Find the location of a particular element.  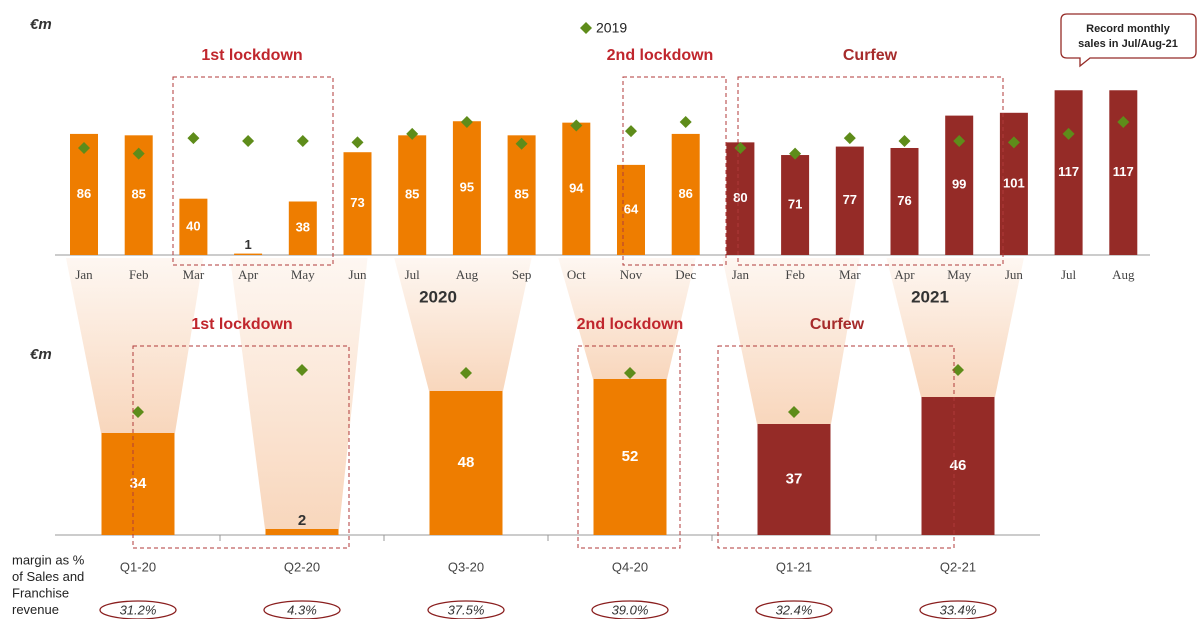

value-label: 37 is located at coordinates (794, 478).